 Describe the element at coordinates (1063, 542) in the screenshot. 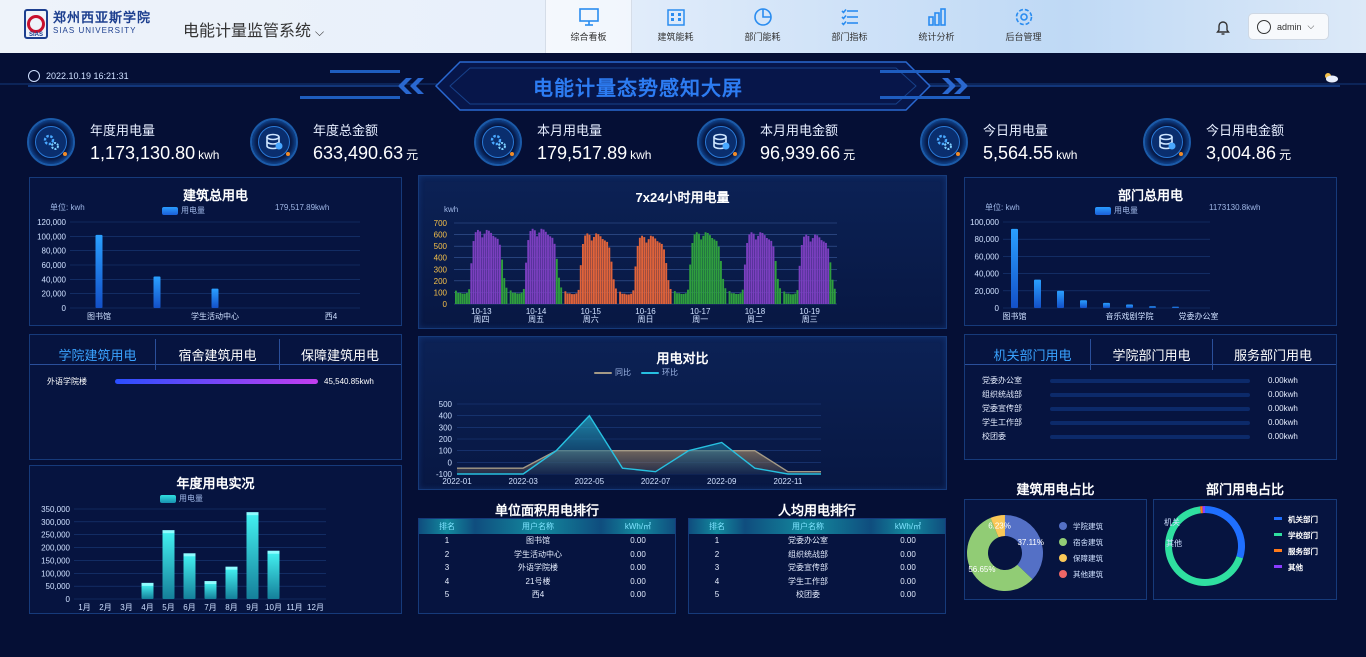

I see `legend-dot` at that location.